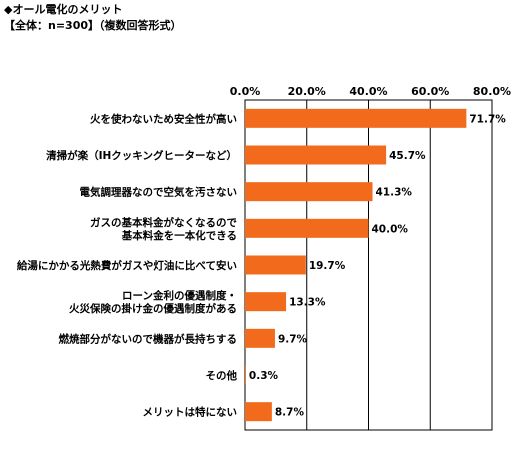  I want to click on category-label: 火災保険の掛け金の優遇制度がある, so click(153, 308).